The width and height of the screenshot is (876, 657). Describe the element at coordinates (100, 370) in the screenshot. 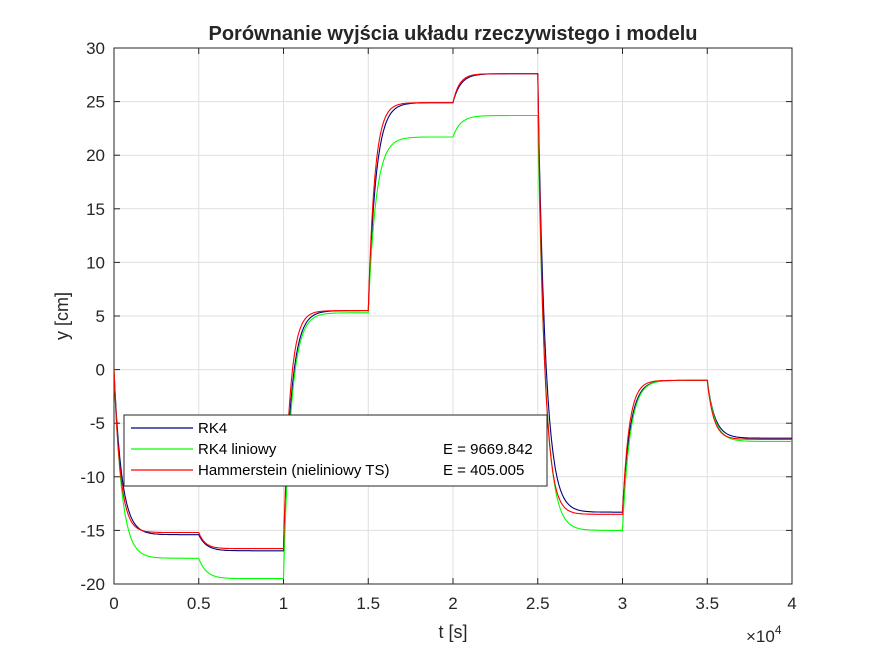

I see `y-tick-label: 0` at that location.